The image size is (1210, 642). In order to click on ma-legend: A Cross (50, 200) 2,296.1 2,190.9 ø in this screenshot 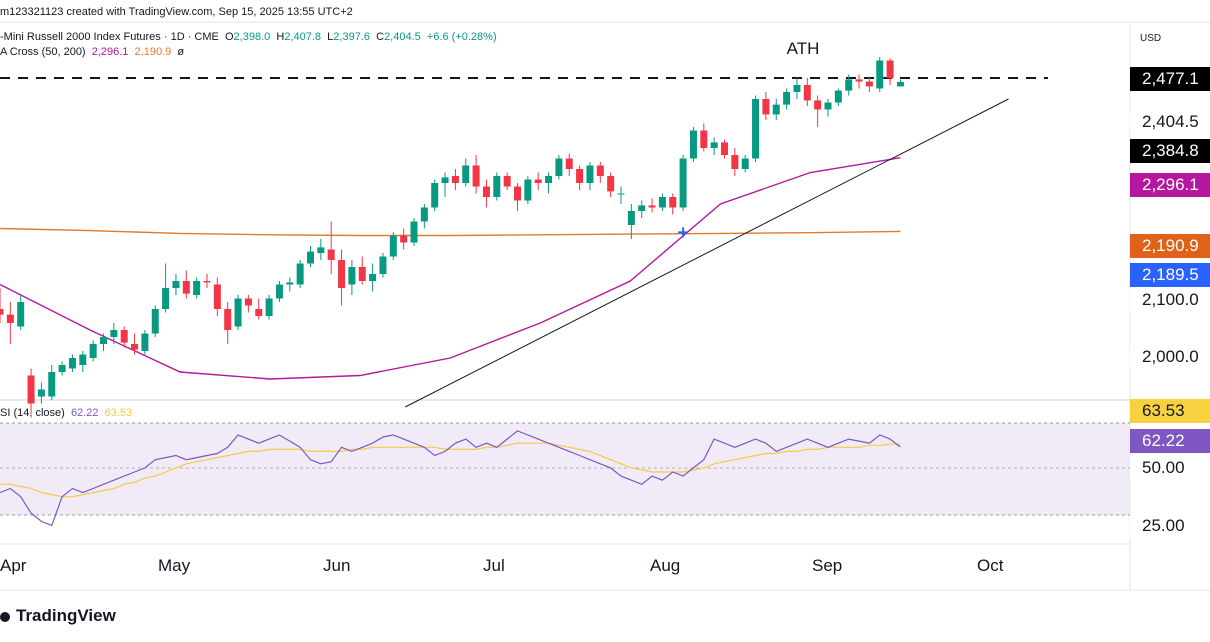, I will do `click(92, 52)`.